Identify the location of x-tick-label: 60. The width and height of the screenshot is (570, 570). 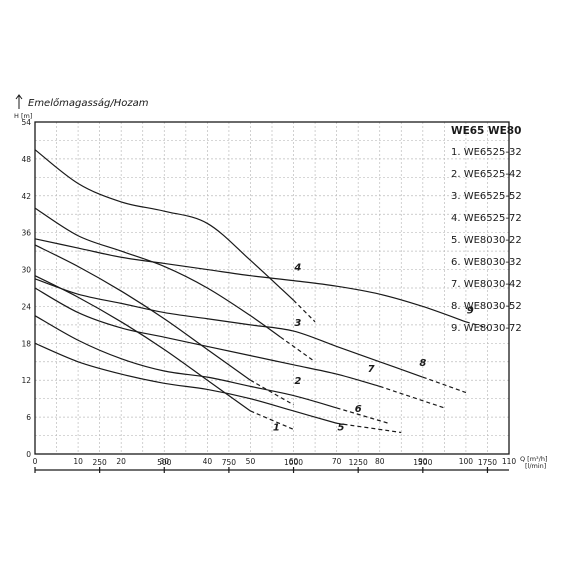
(294, 461).